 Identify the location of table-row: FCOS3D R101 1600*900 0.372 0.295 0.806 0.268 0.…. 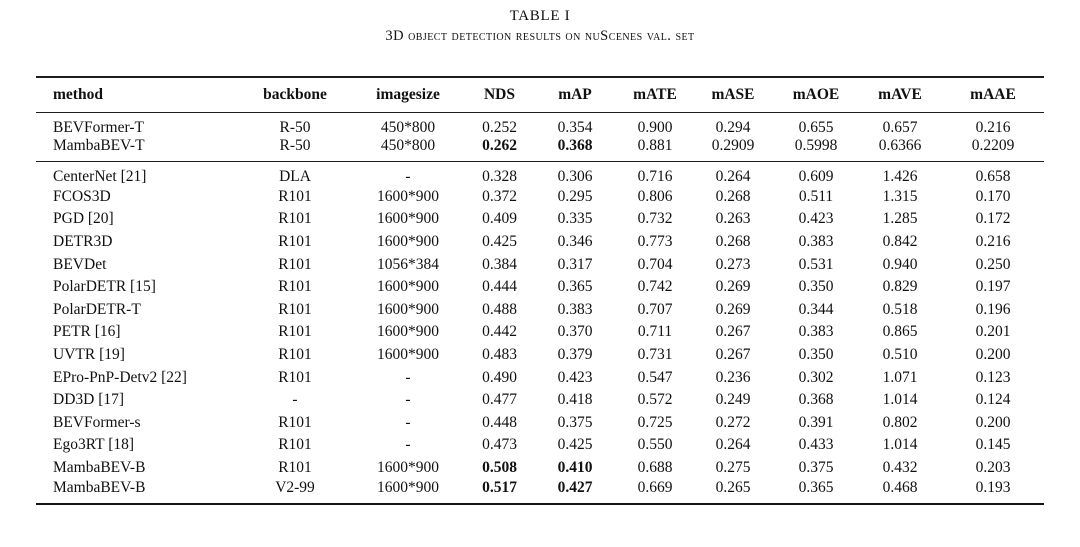
(540, 197).